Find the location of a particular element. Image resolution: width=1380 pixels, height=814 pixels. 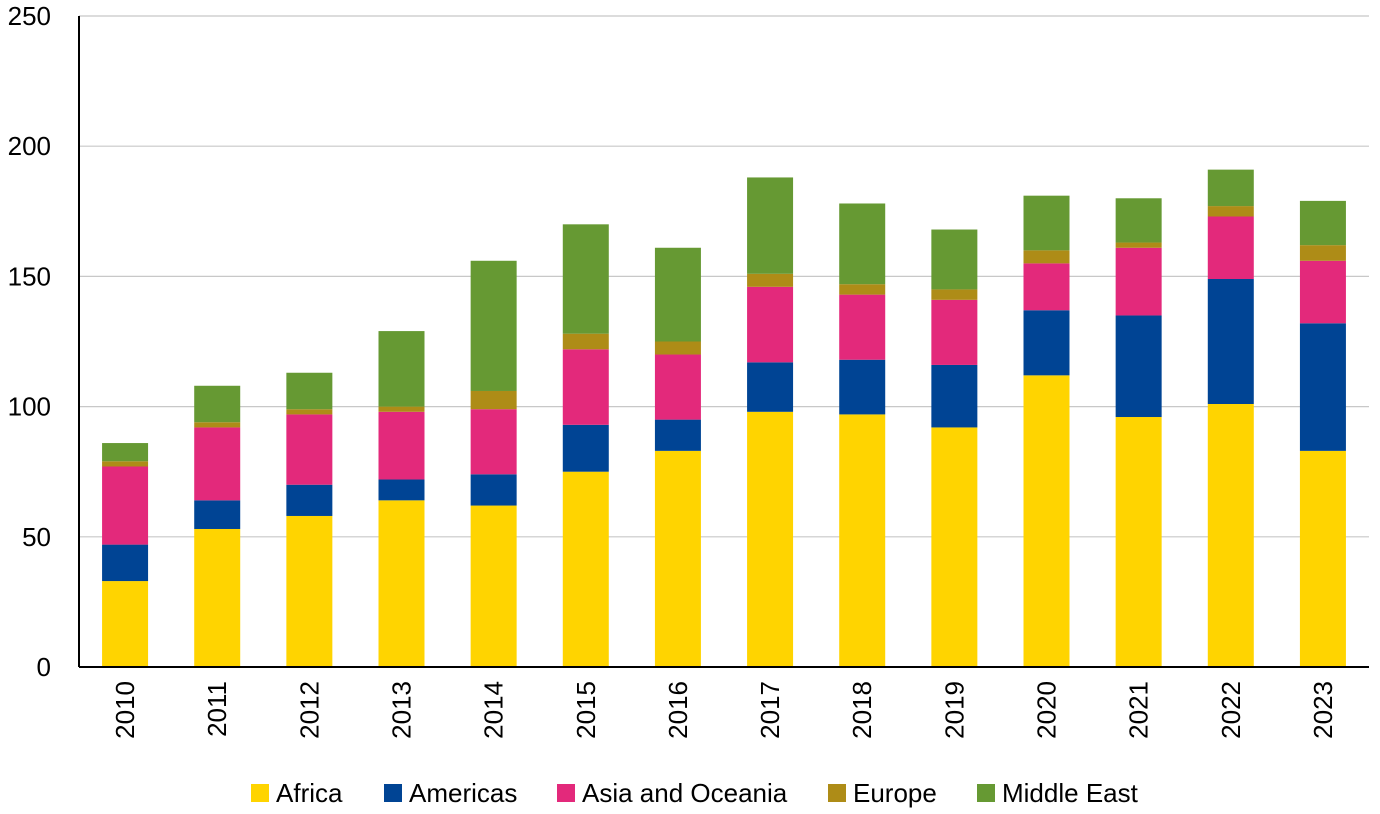

legend-label: Middle East is located at coordinates (1070, 793).